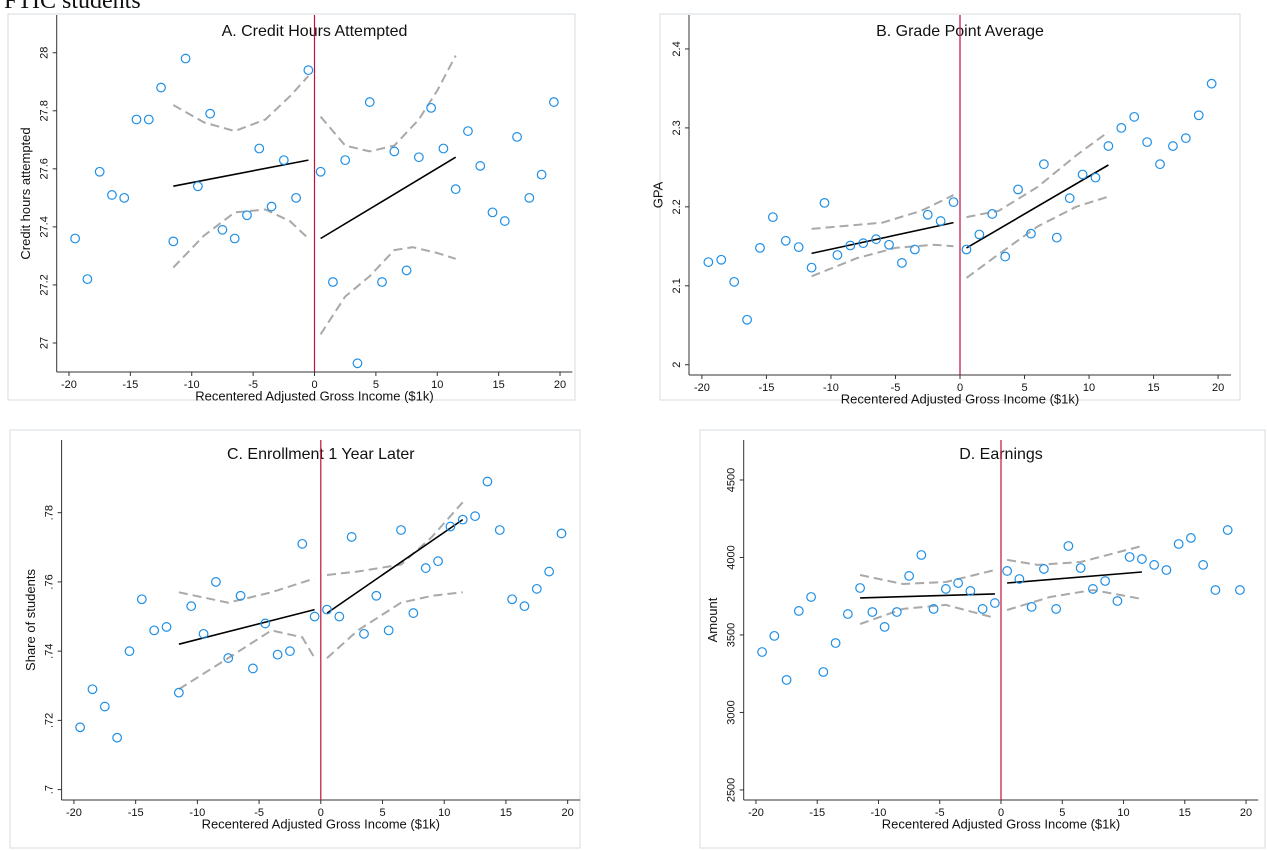  Describe the element at coordinates (756, 813) in the screenshot. I see `x-tick-label: -20` at that location.